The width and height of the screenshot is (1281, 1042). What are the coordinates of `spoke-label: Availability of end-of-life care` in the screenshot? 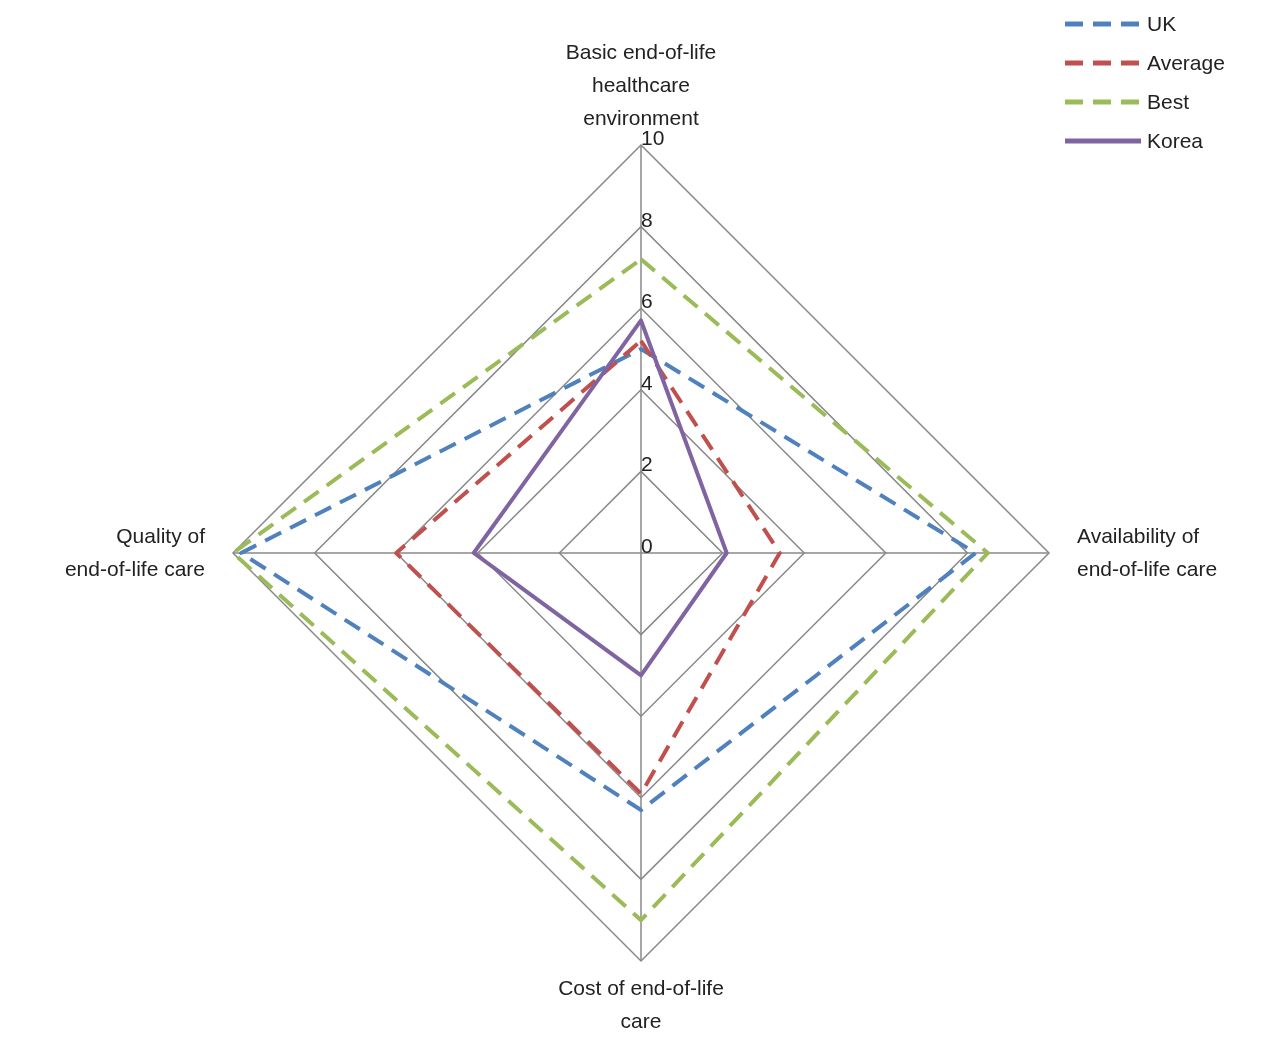 It's located at (1147, 551).